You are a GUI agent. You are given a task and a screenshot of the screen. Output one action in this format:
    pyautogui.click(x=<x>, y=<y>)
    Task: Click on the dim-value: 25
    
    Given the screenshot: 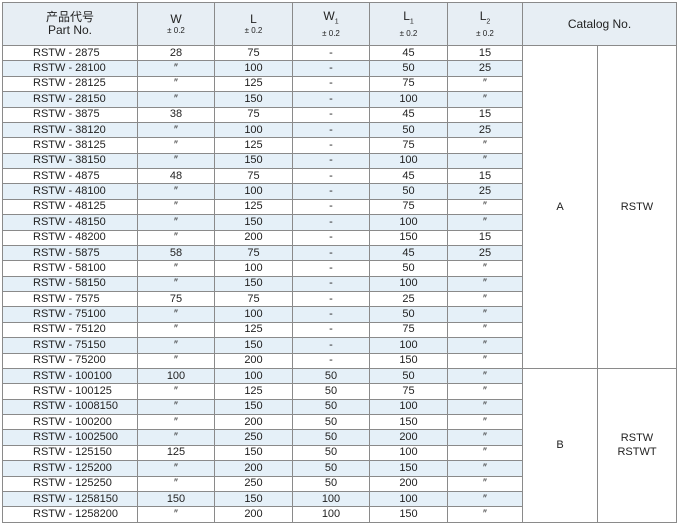 What is the action you would take?
    pyautogui.click(x=485, y=191)
    